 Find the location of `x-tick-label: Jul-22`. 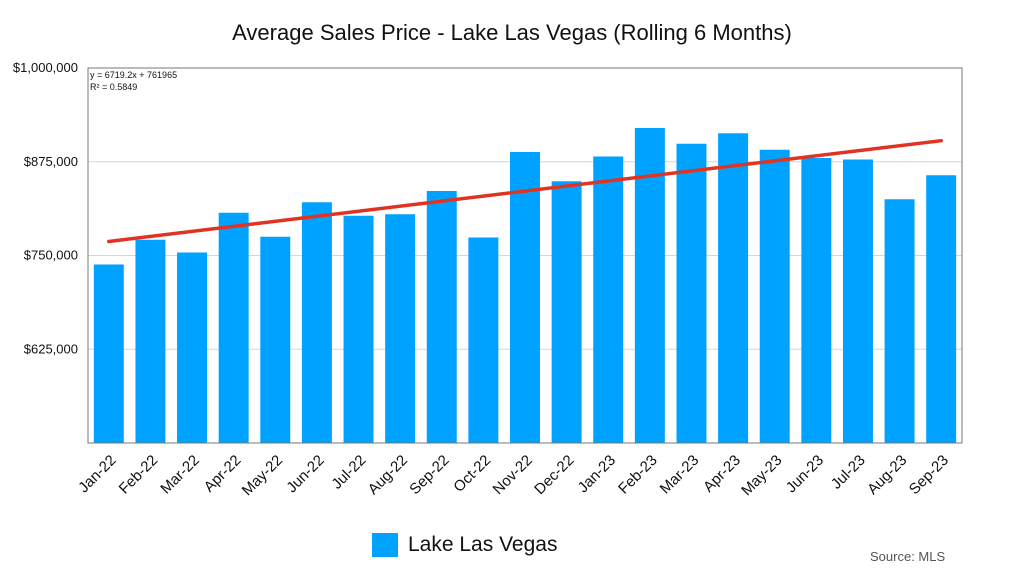

x-tick-label: Jul-22 is located at coordinates (348, 472).